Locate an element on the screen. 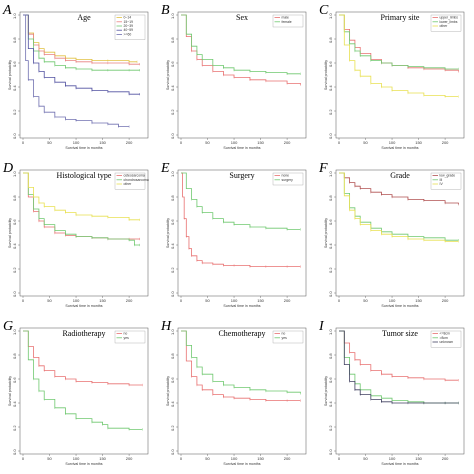 The height and width of the screenshot is (474, 474). panel-title: Sex is located at coordinates (242, 17).